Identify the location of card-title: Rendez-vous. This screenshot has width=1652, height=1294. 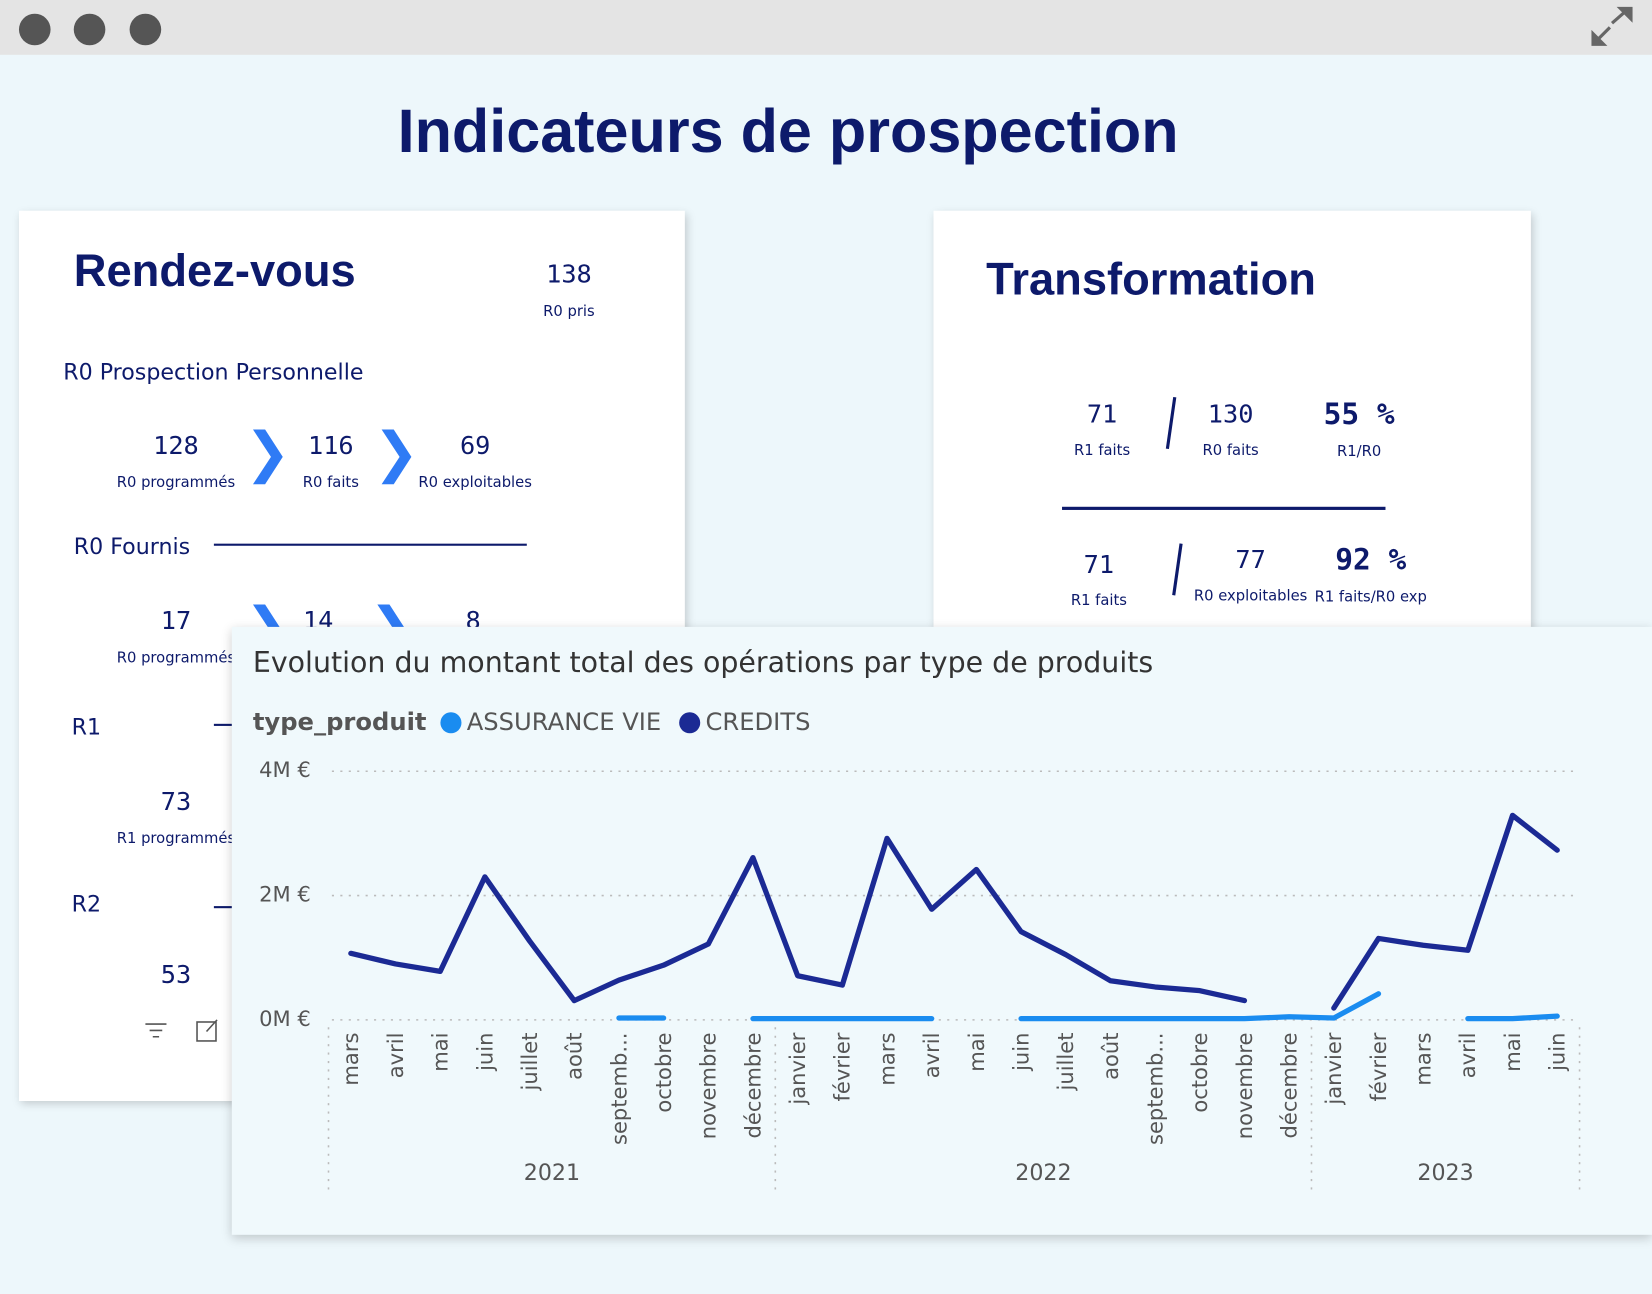
(214, 271).